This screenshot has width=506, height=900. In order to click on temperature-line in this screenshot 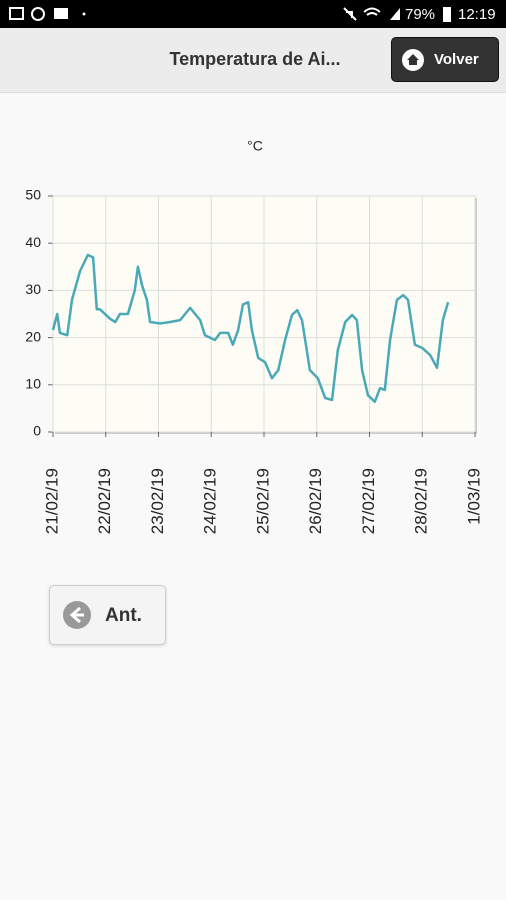, I will do `click(250, 328)`.